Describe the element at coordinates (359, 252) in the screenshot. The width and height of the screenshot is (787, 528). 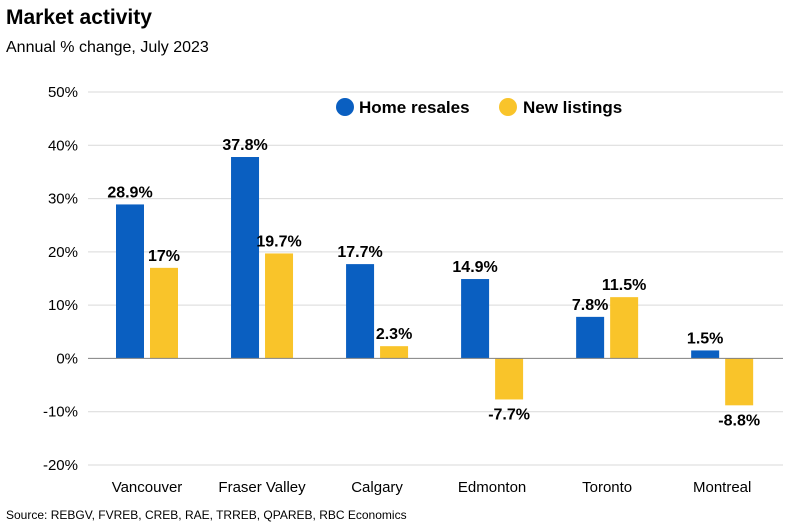
I see `data-label: 17.7%` at that location.